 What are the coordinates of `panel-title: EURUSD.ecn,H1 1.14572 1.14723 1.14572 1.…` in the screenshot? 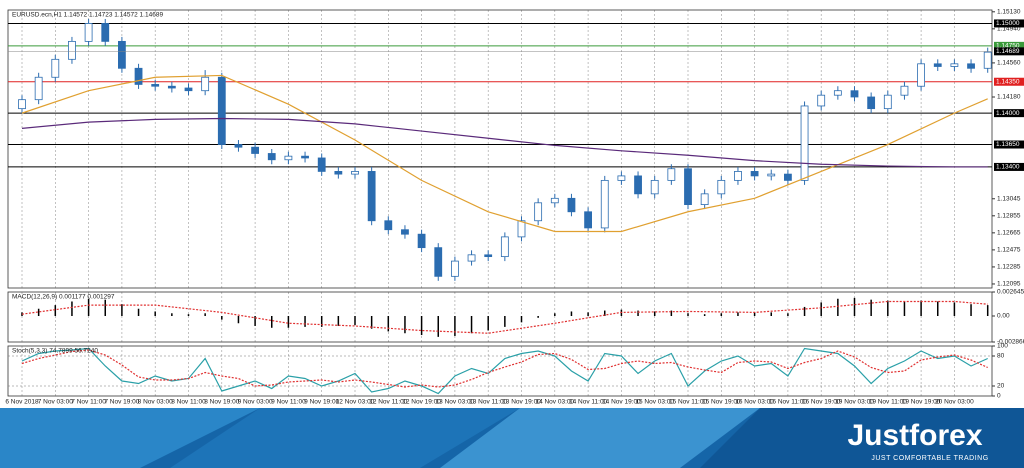 It's located at (87, 15).